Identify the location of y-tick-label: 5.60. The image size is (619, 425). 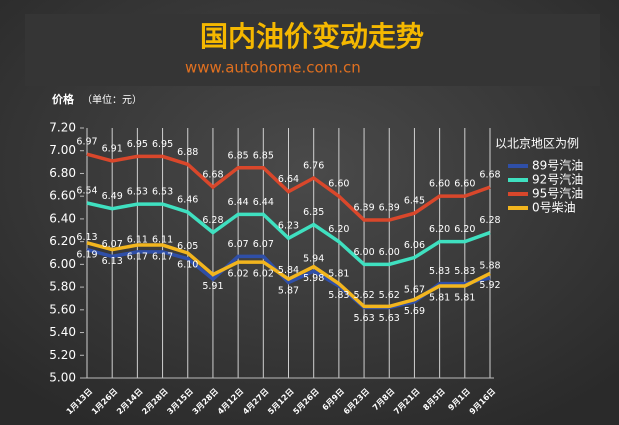
(62, 309).